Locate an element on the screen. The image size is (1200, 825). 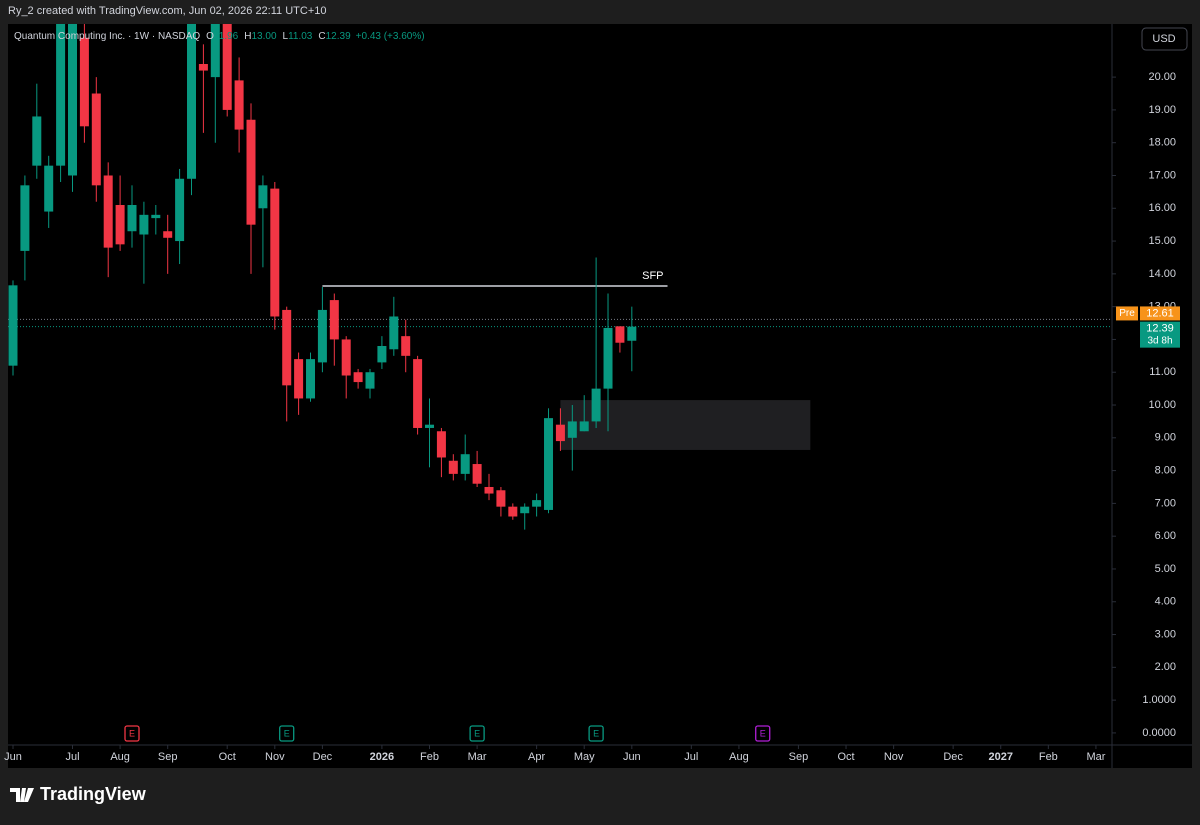
y-tick-label: 1.0000 is located at coordinates (1159, 700).